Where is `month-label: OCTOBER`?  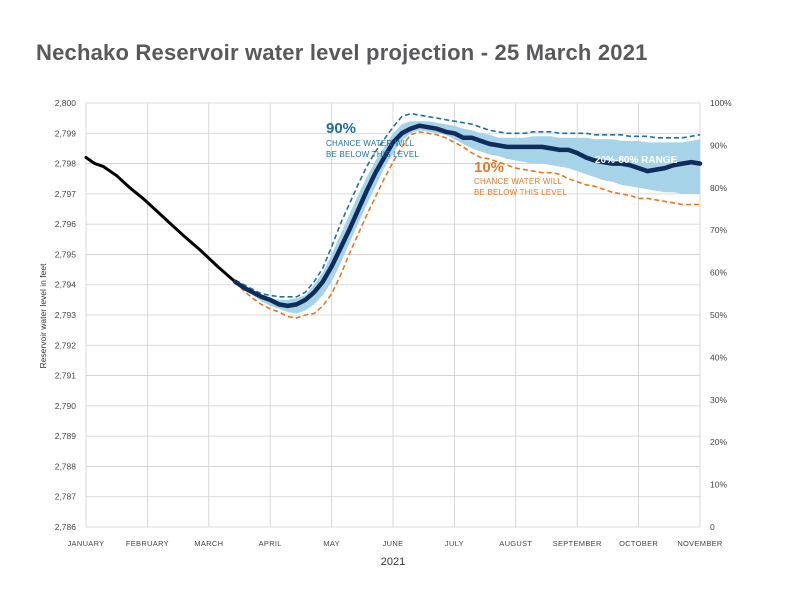 month-label: OCTOBER is located at coordinates (638, 543).